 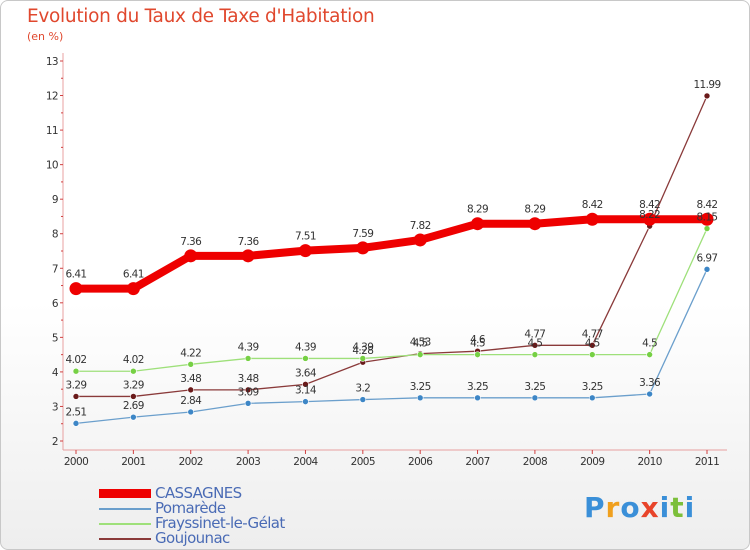 I want to click on data-label: 2.69, so click(x=133, y=406).